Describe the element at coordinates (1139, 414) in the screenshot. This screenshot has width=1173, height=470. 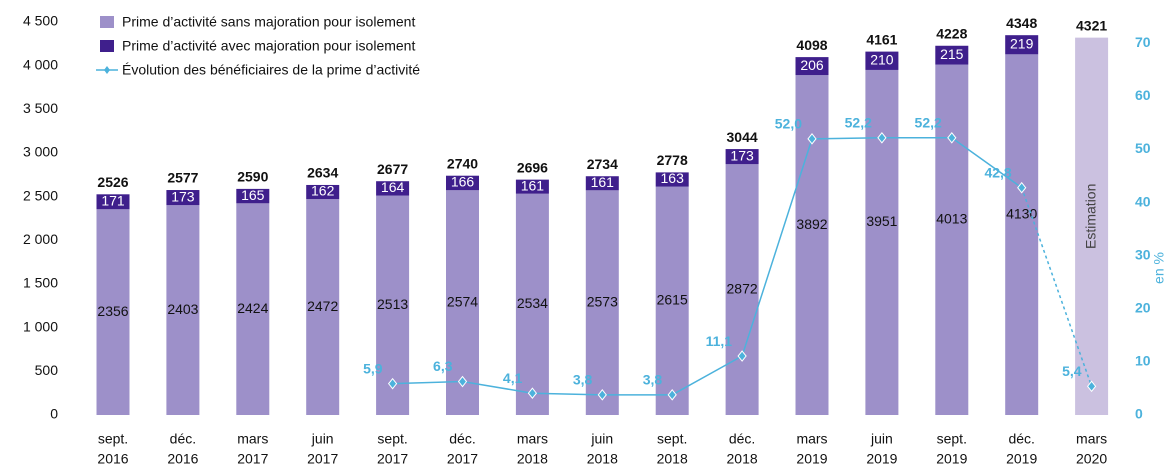
I see `y2-tick-label: 0` at that location.